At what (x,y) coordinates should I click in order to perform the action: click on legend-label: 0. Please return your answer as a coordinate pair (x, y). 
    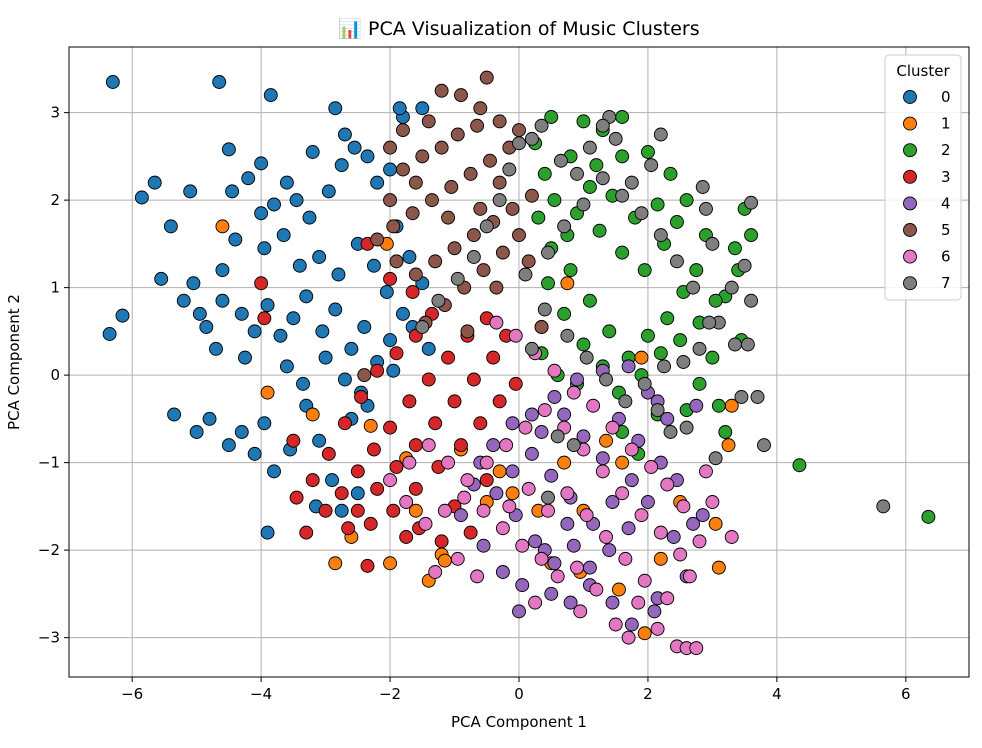
    Looking at the image, I should click on (946, 97).